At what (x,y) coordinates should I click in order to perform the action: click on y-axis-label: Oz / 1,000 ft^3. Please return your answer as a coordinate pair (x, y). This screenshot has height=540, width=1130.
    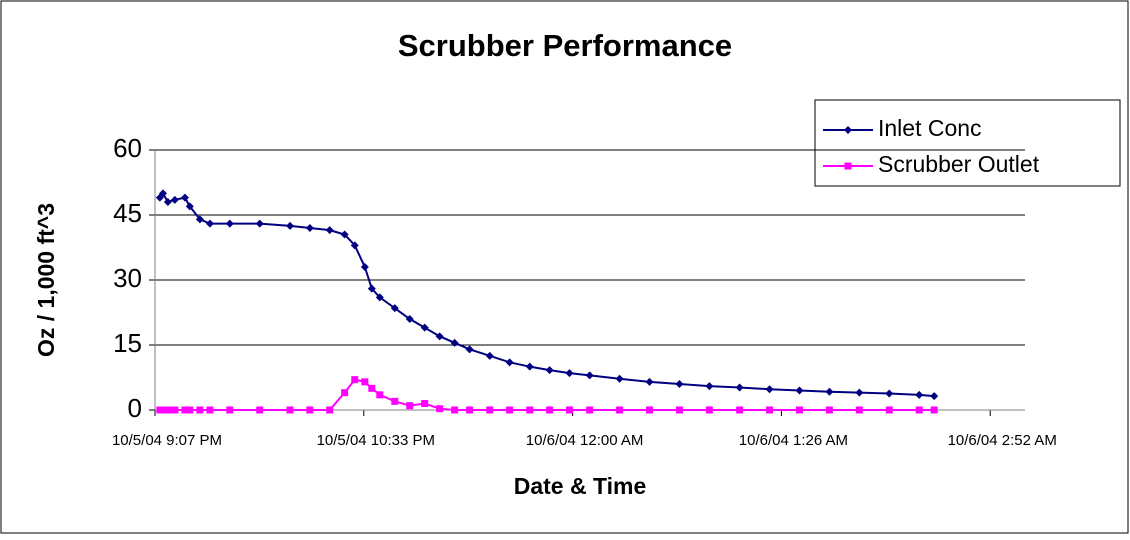
    Looking at the image, I should click on (46, 280).